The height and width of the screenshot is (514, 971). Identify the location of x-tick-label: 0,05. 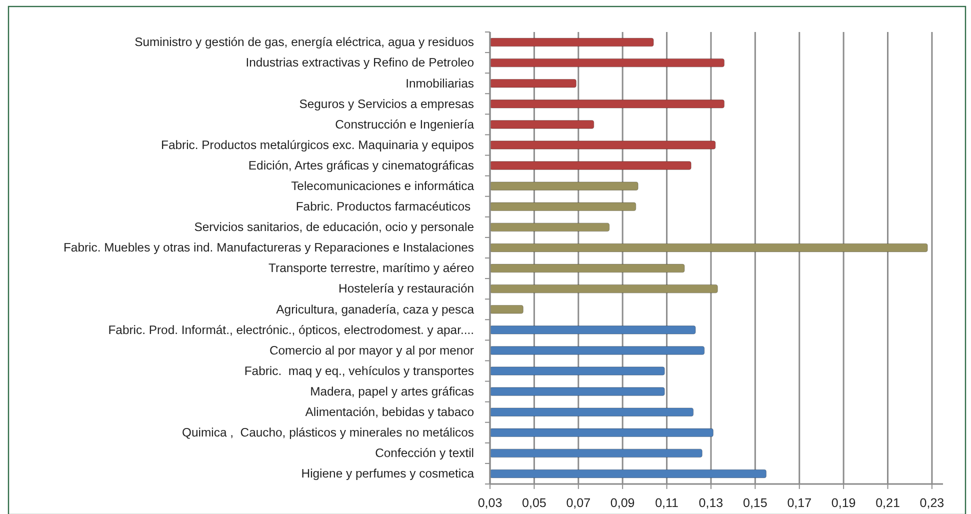
(534, 503).